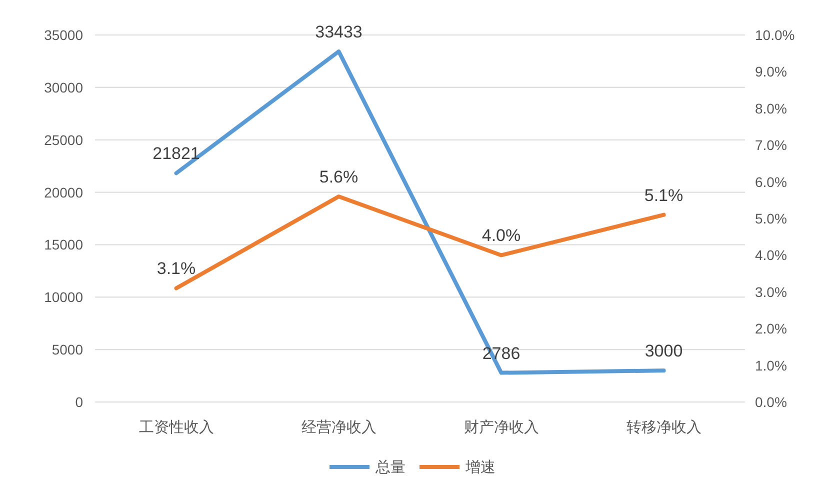  I want to click on data-label: 21821, so click(176, 154).